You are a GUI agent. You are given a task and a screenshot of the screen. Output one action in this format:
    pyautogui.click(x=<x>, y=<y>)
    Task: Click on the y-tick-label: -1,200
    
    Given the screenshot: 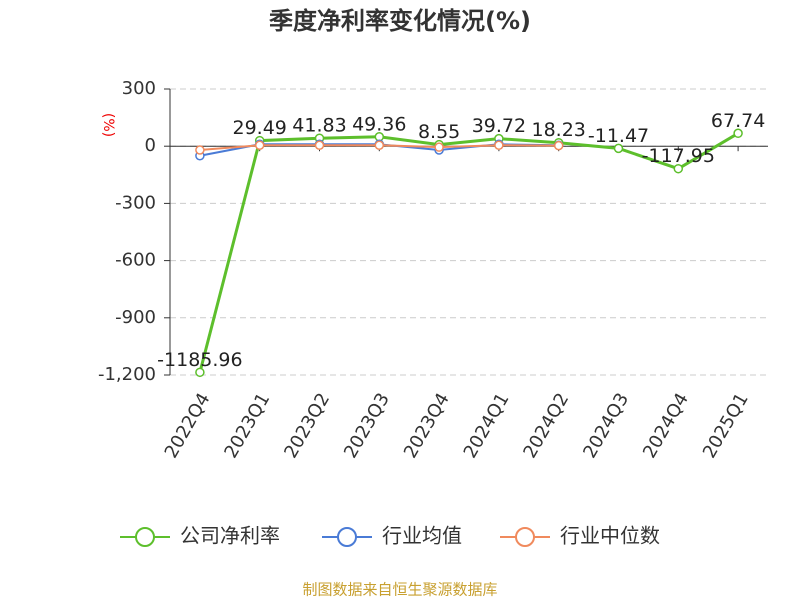 What is the action you would take?
    pyautogui.click(x=127, y=374)
    